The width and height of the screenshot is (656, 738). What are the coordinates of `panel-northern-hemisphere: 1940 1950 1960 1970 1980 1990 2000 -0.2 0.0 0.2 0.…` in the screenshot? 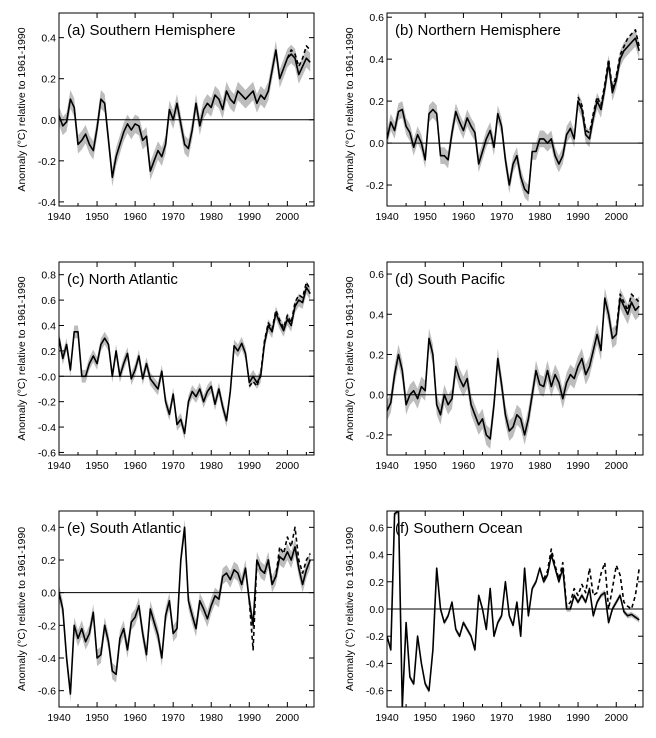 It's located at (494, 117).